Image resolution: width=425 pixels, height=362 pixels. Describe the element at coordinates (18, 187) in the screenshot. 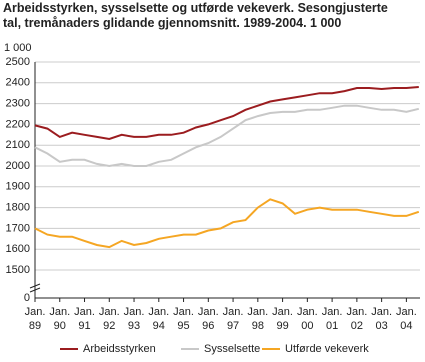

I see `y-tick-label: 1900` at that location.